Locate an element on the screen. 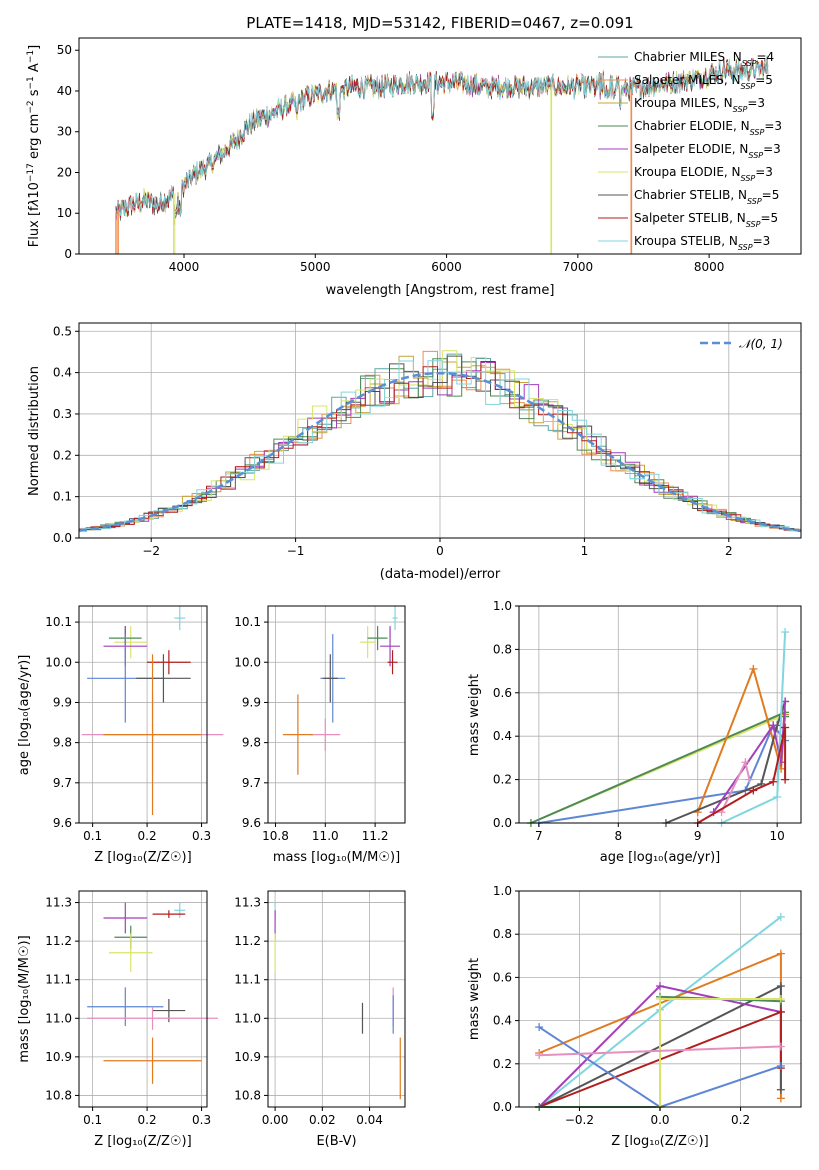 This screenshot has height=1170, width=819. mass-weight-vs-age-frame is located at coordinates (660, 714).